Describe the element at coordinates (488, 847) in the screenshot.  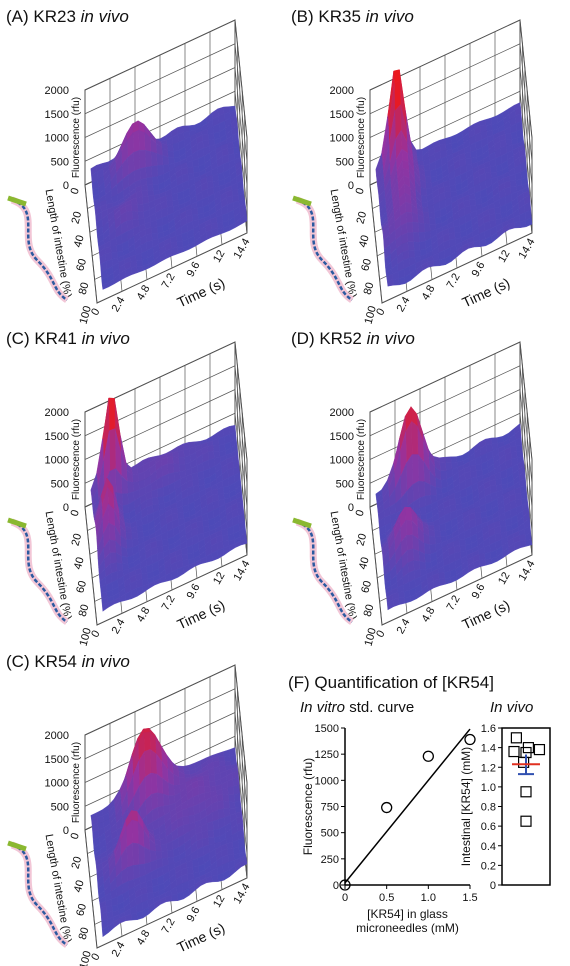
I see `y-tick-label: 0.4` at that location.